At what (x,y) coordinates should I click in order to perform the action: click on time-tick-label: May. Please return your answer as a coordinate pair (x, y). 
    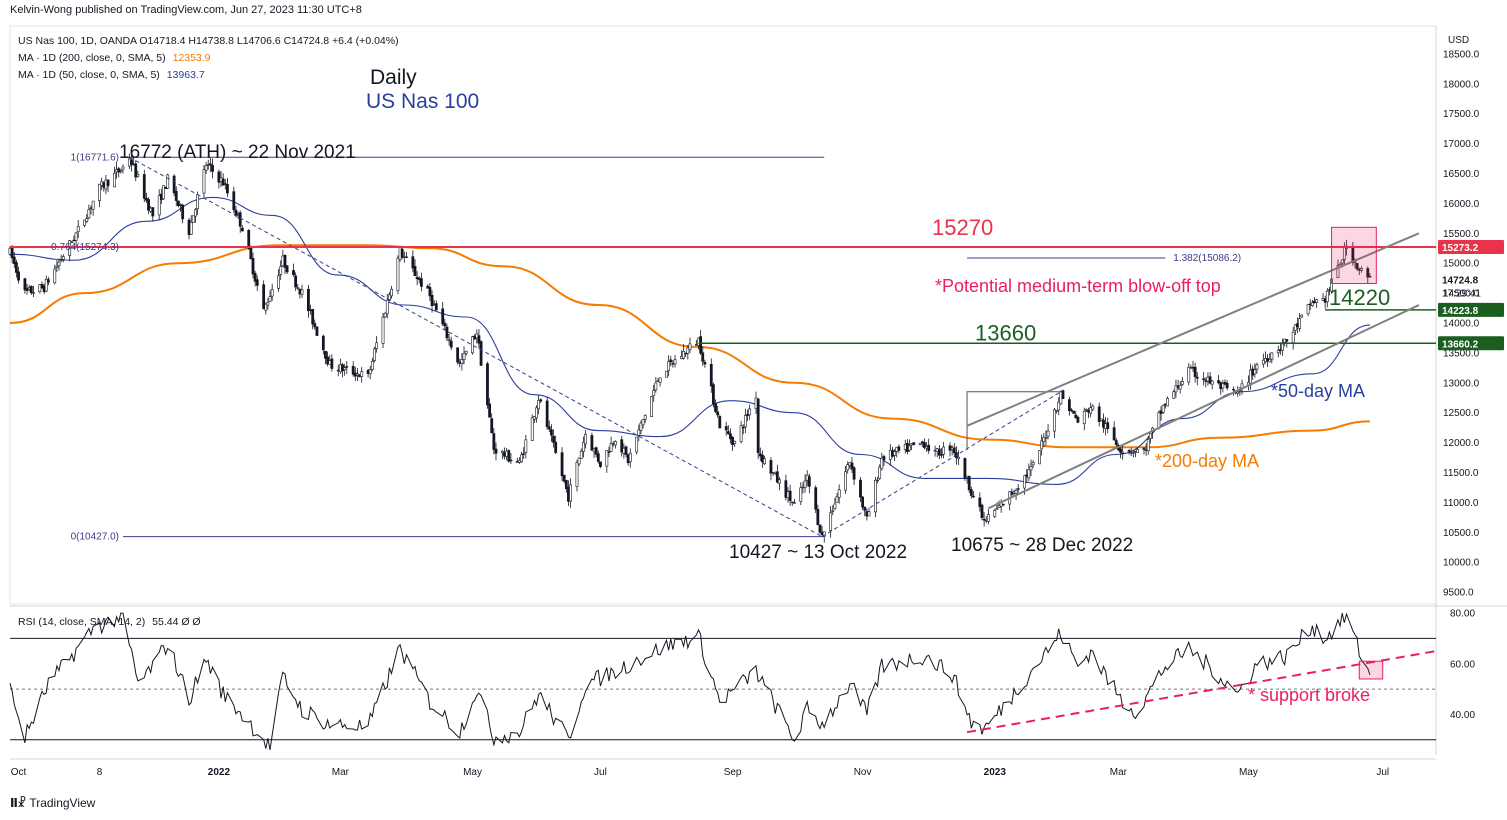
    Looking at the image, I should click on (1248, 772).